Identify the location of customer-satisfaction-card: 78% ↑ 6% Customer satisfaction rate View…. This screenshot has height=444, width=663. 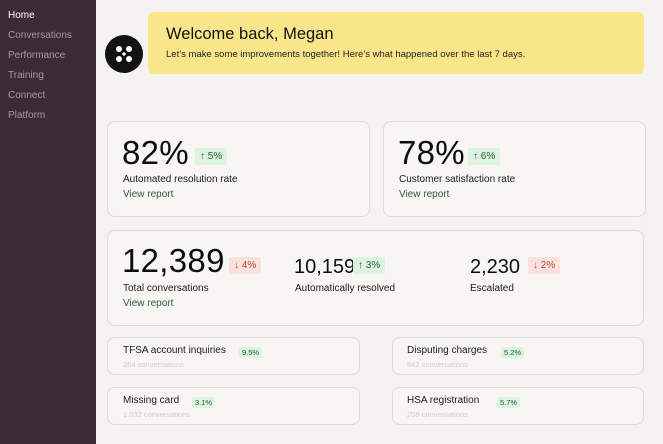
(514, 169).